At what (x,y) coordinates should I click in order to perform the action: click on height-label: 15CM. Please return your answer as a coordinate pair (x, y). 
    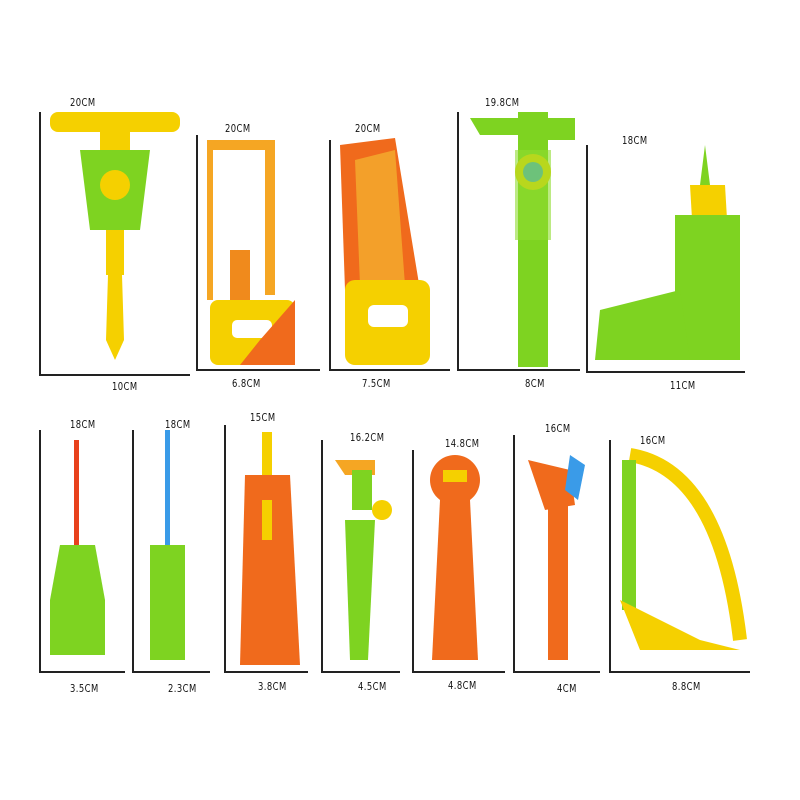
    Looking at the image, I should click on (263, 417).